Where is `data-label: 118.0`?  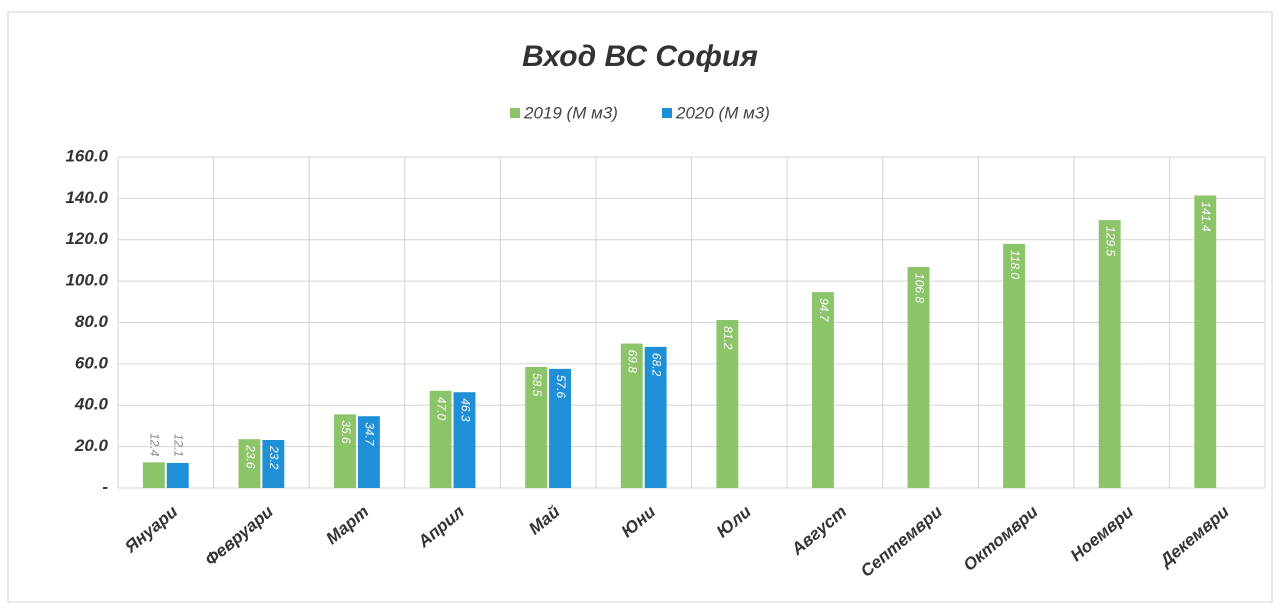
data-label: 118.0 is located at coordinates (1015, 264).